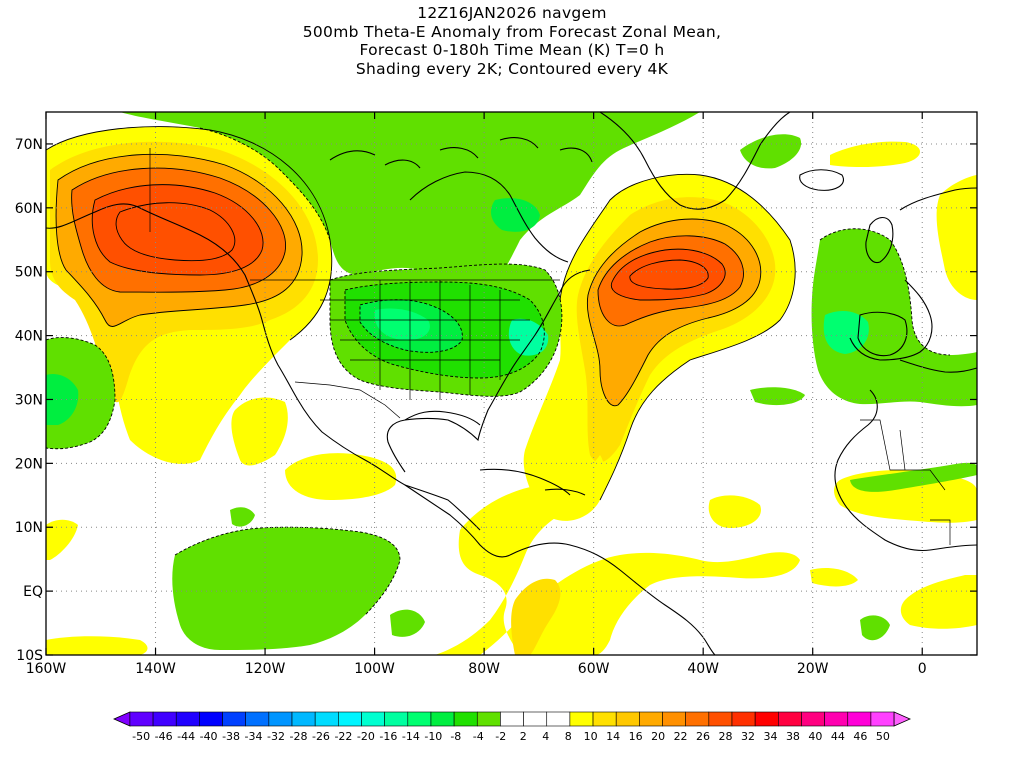 The width and height of the screenshot is (1024, 768). I want to click on colorbar-label: 34, so click(770, 736).